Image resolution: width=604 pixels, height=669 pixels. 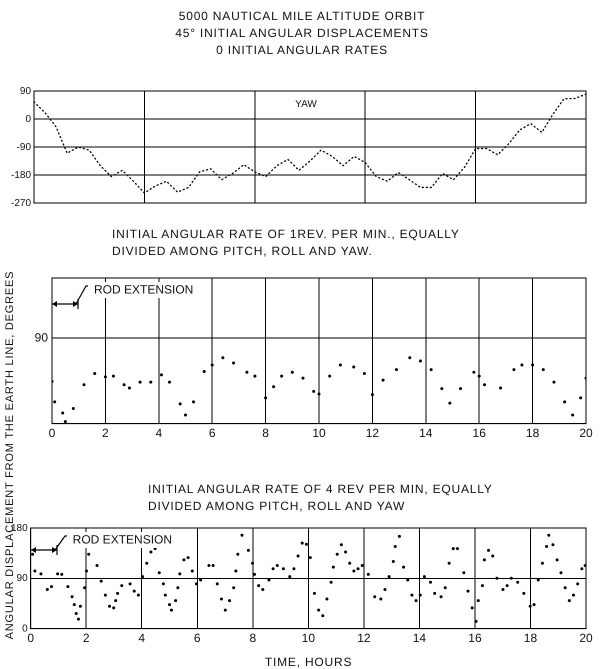 I want to click on chart-subtitle: 45° INITIAL ANGULAR DISPLACEMENTS 0 INITIAL ANGULAR RATES, so click(x=302, y=41).